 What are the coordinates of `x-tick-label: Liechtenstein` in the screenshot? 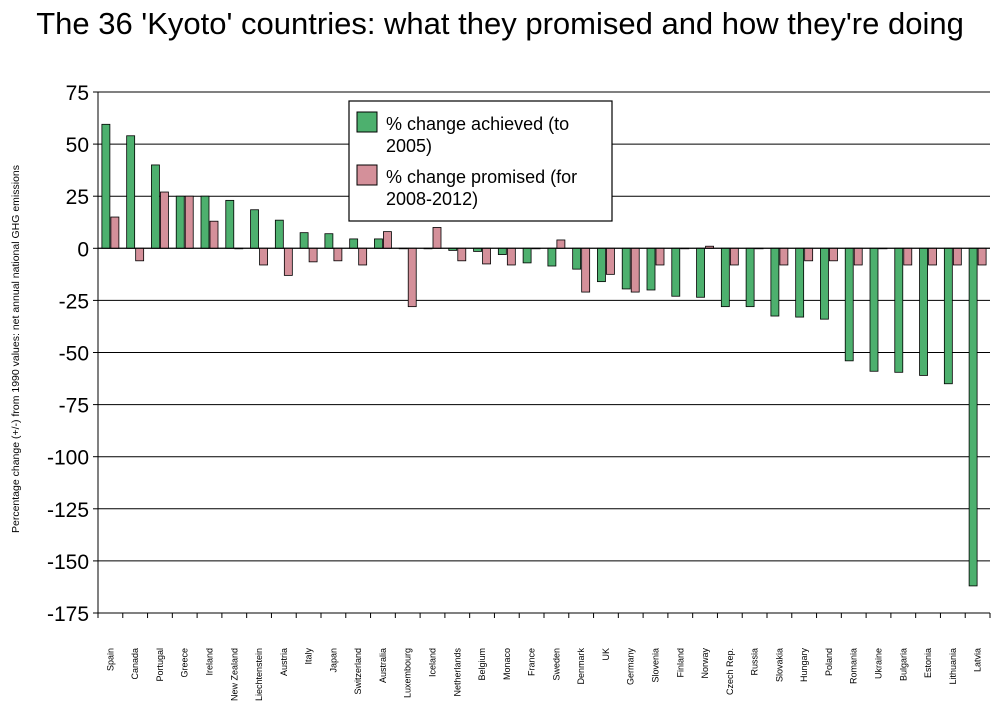 It's located at (259, 674).